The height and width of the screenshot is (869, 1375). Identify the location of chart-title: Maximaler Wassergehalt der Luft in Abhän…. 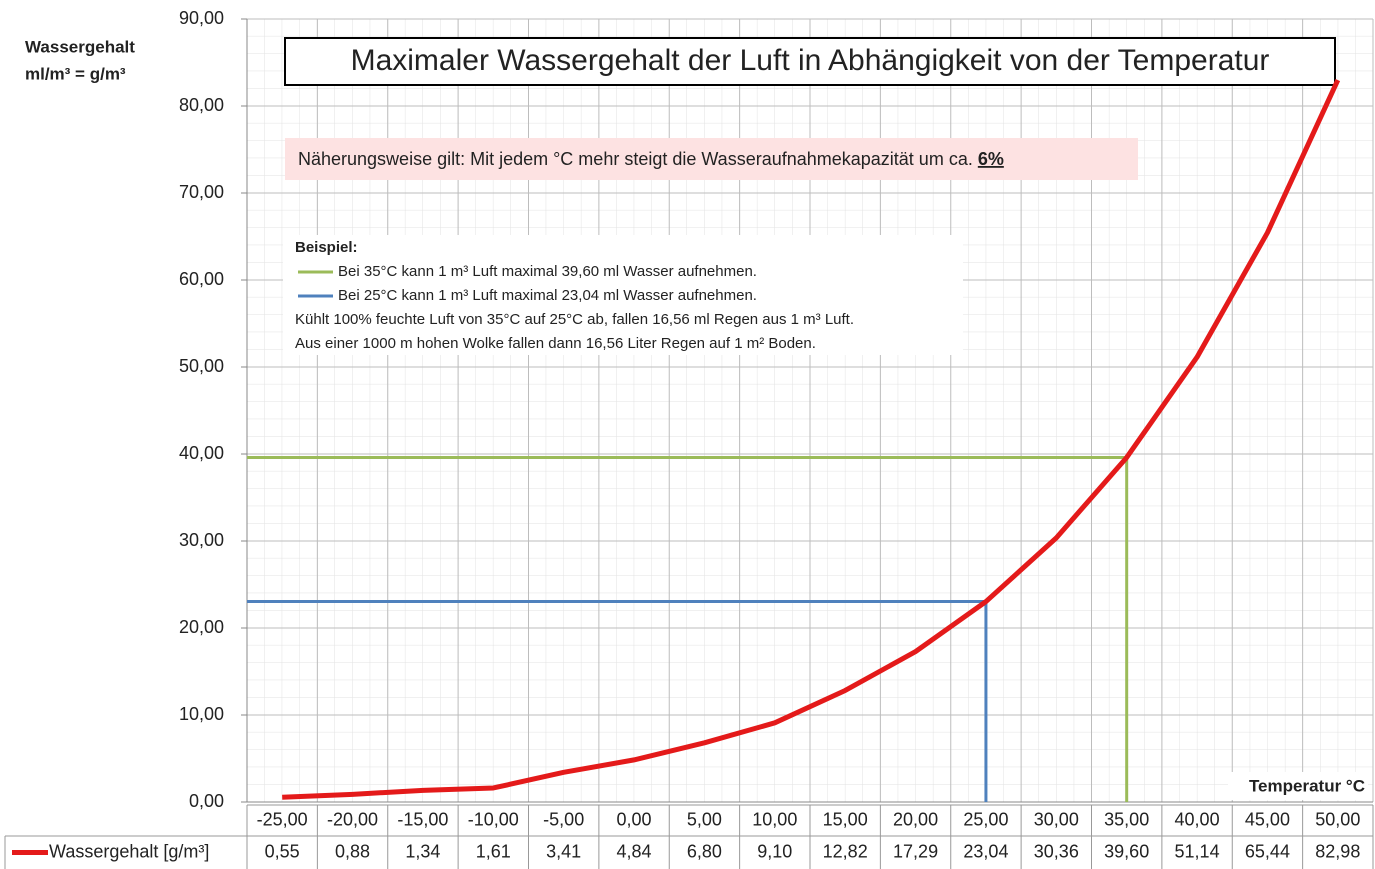
(810, 60).